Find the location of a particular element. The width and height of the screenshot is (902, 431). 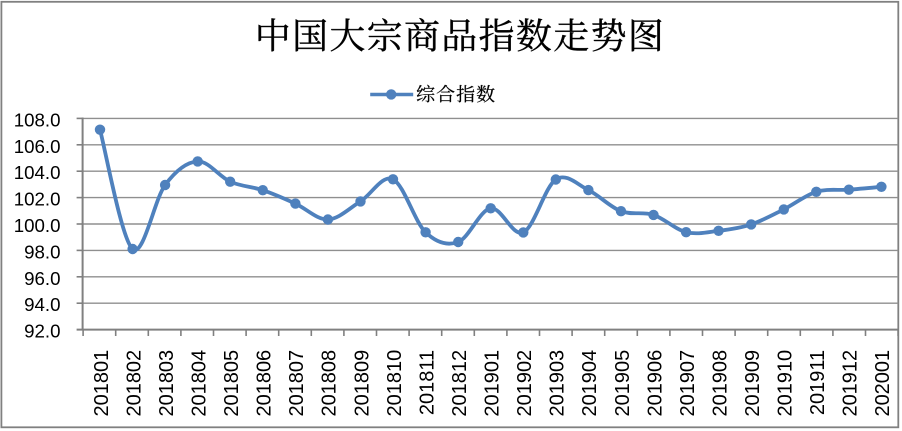

svg-text: 96.0 is located at coordinates (42, 278).